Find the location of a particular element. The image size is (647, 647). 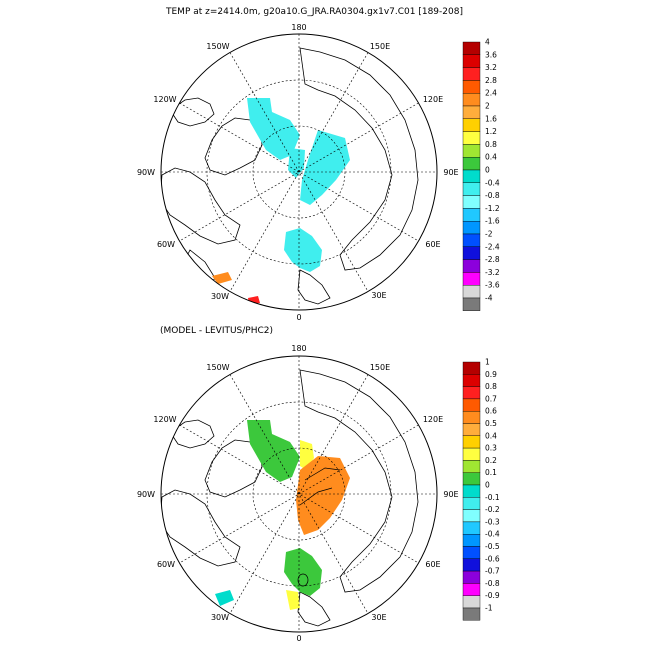

bottom-colorbar-label: 0.1 is located at coordinates (491, 472).